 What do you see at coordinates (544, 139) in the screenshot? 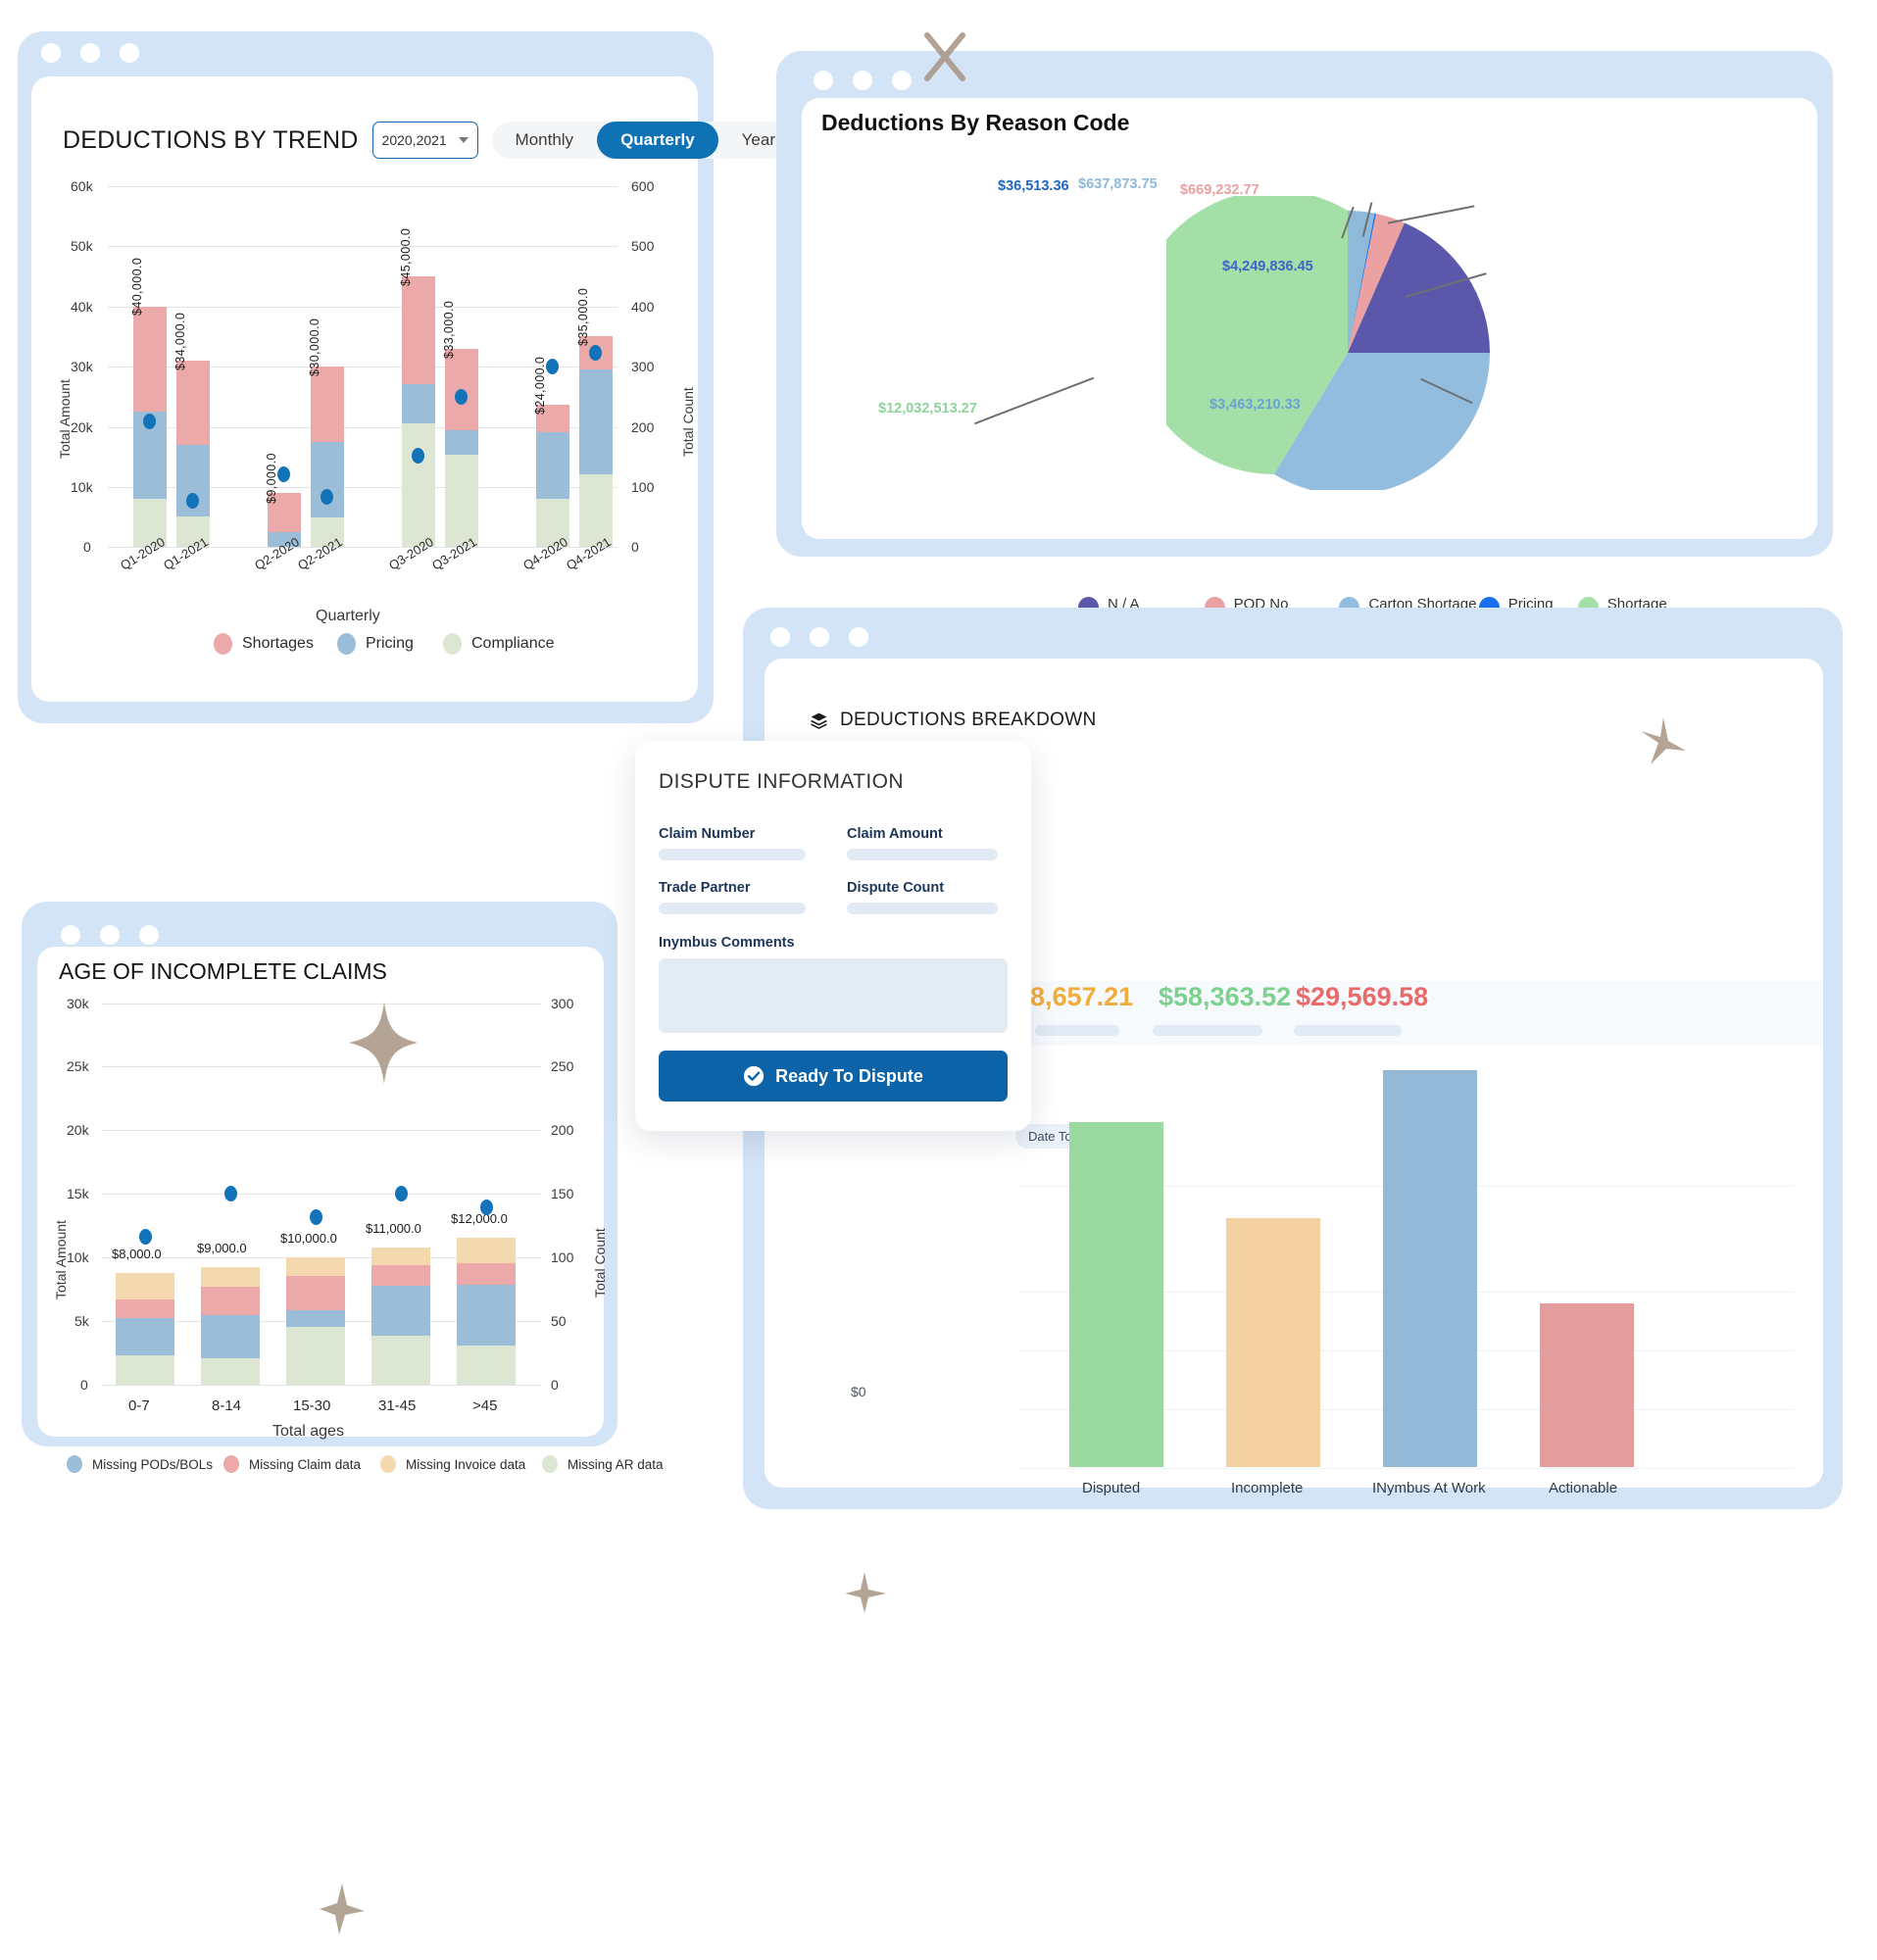
I see `tab-monthly: Monthly` at bounding box center [544, 139].